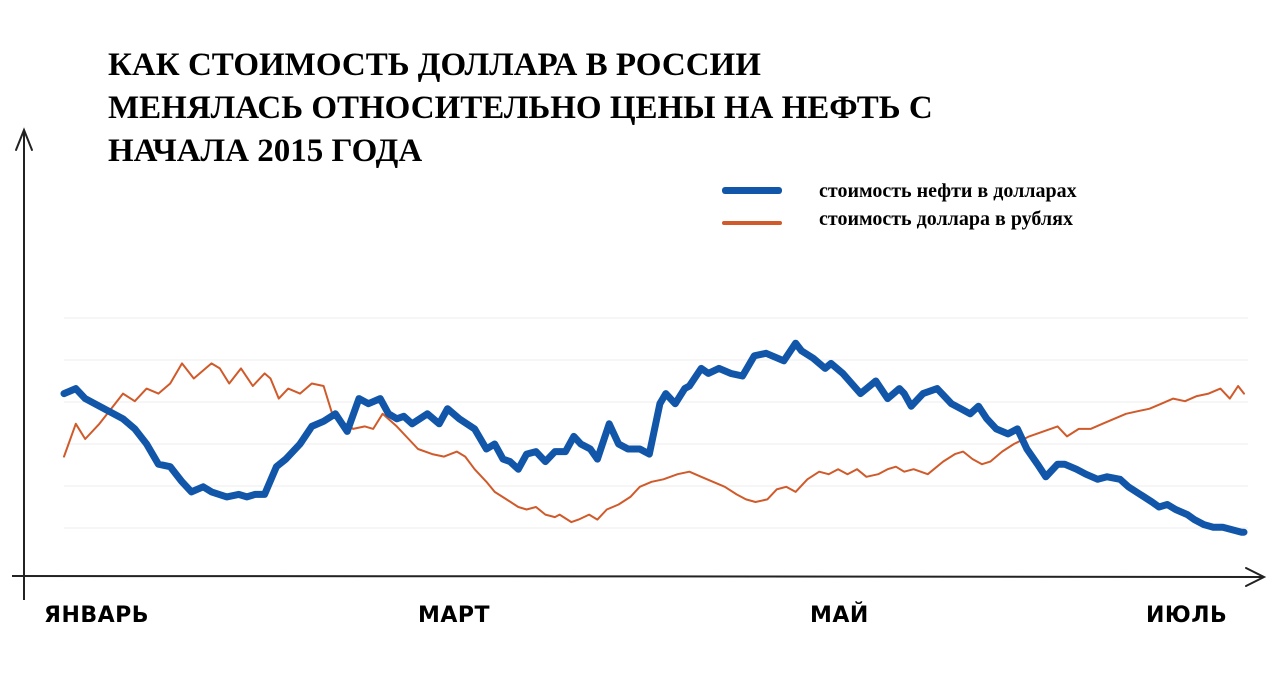 This screenshot has height=692, width=1280. What do you see at coordinates (434, 65) in the screenshot?
I see `chart-title-line-1: КАК СТОИМОСТЬ ДОЛЛАРА В РОССИИ` at bounding box center [434, 65].